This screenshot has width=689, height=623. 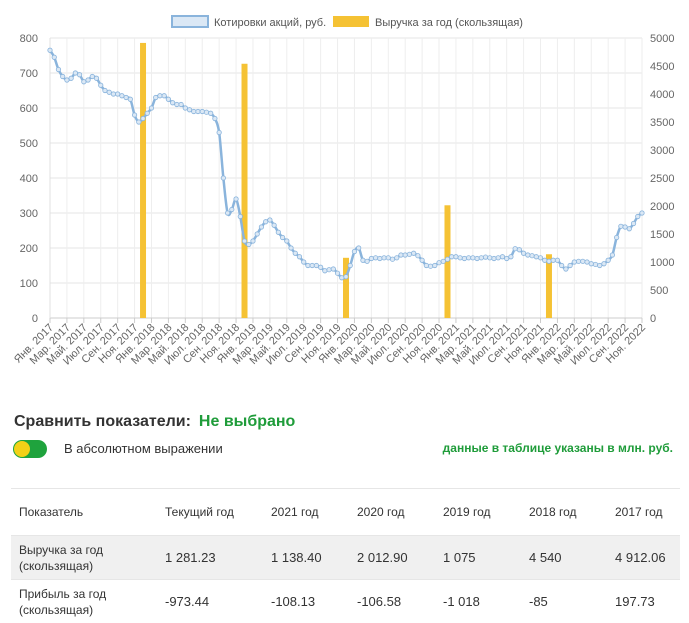 What do you see at coordinates (247, 421) in the screenshot?
I see `compare-value: Не выбрано` at bounding box center [247, 421].